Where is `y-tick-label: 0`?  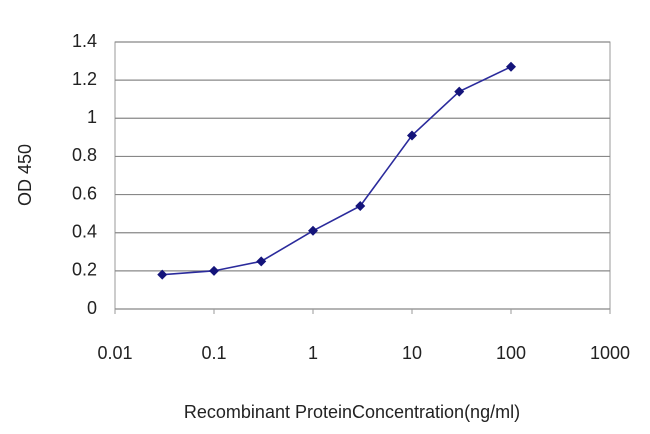 y-tick-label: 0 is located at coordinates (92, 308).